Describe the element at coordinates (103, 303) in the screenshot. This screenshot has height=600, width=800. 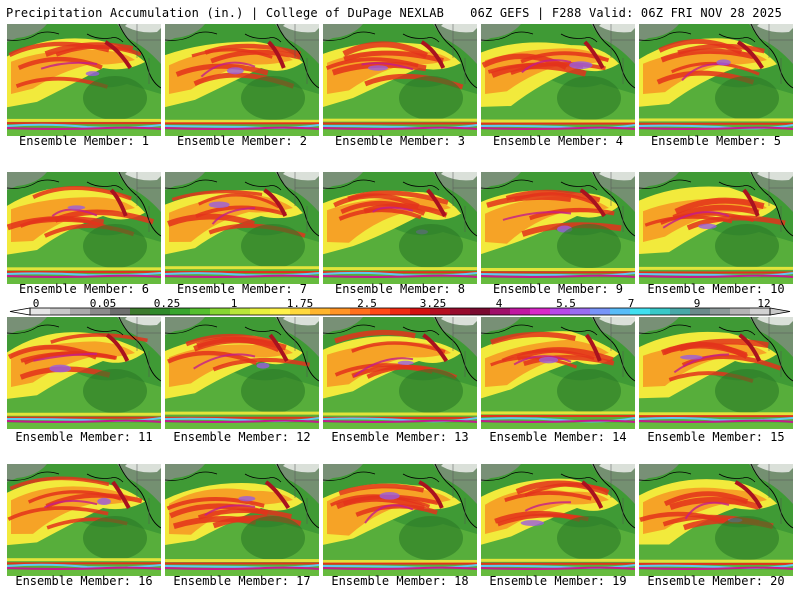
I see `colorbar-tick-label: 0.05` at that location.